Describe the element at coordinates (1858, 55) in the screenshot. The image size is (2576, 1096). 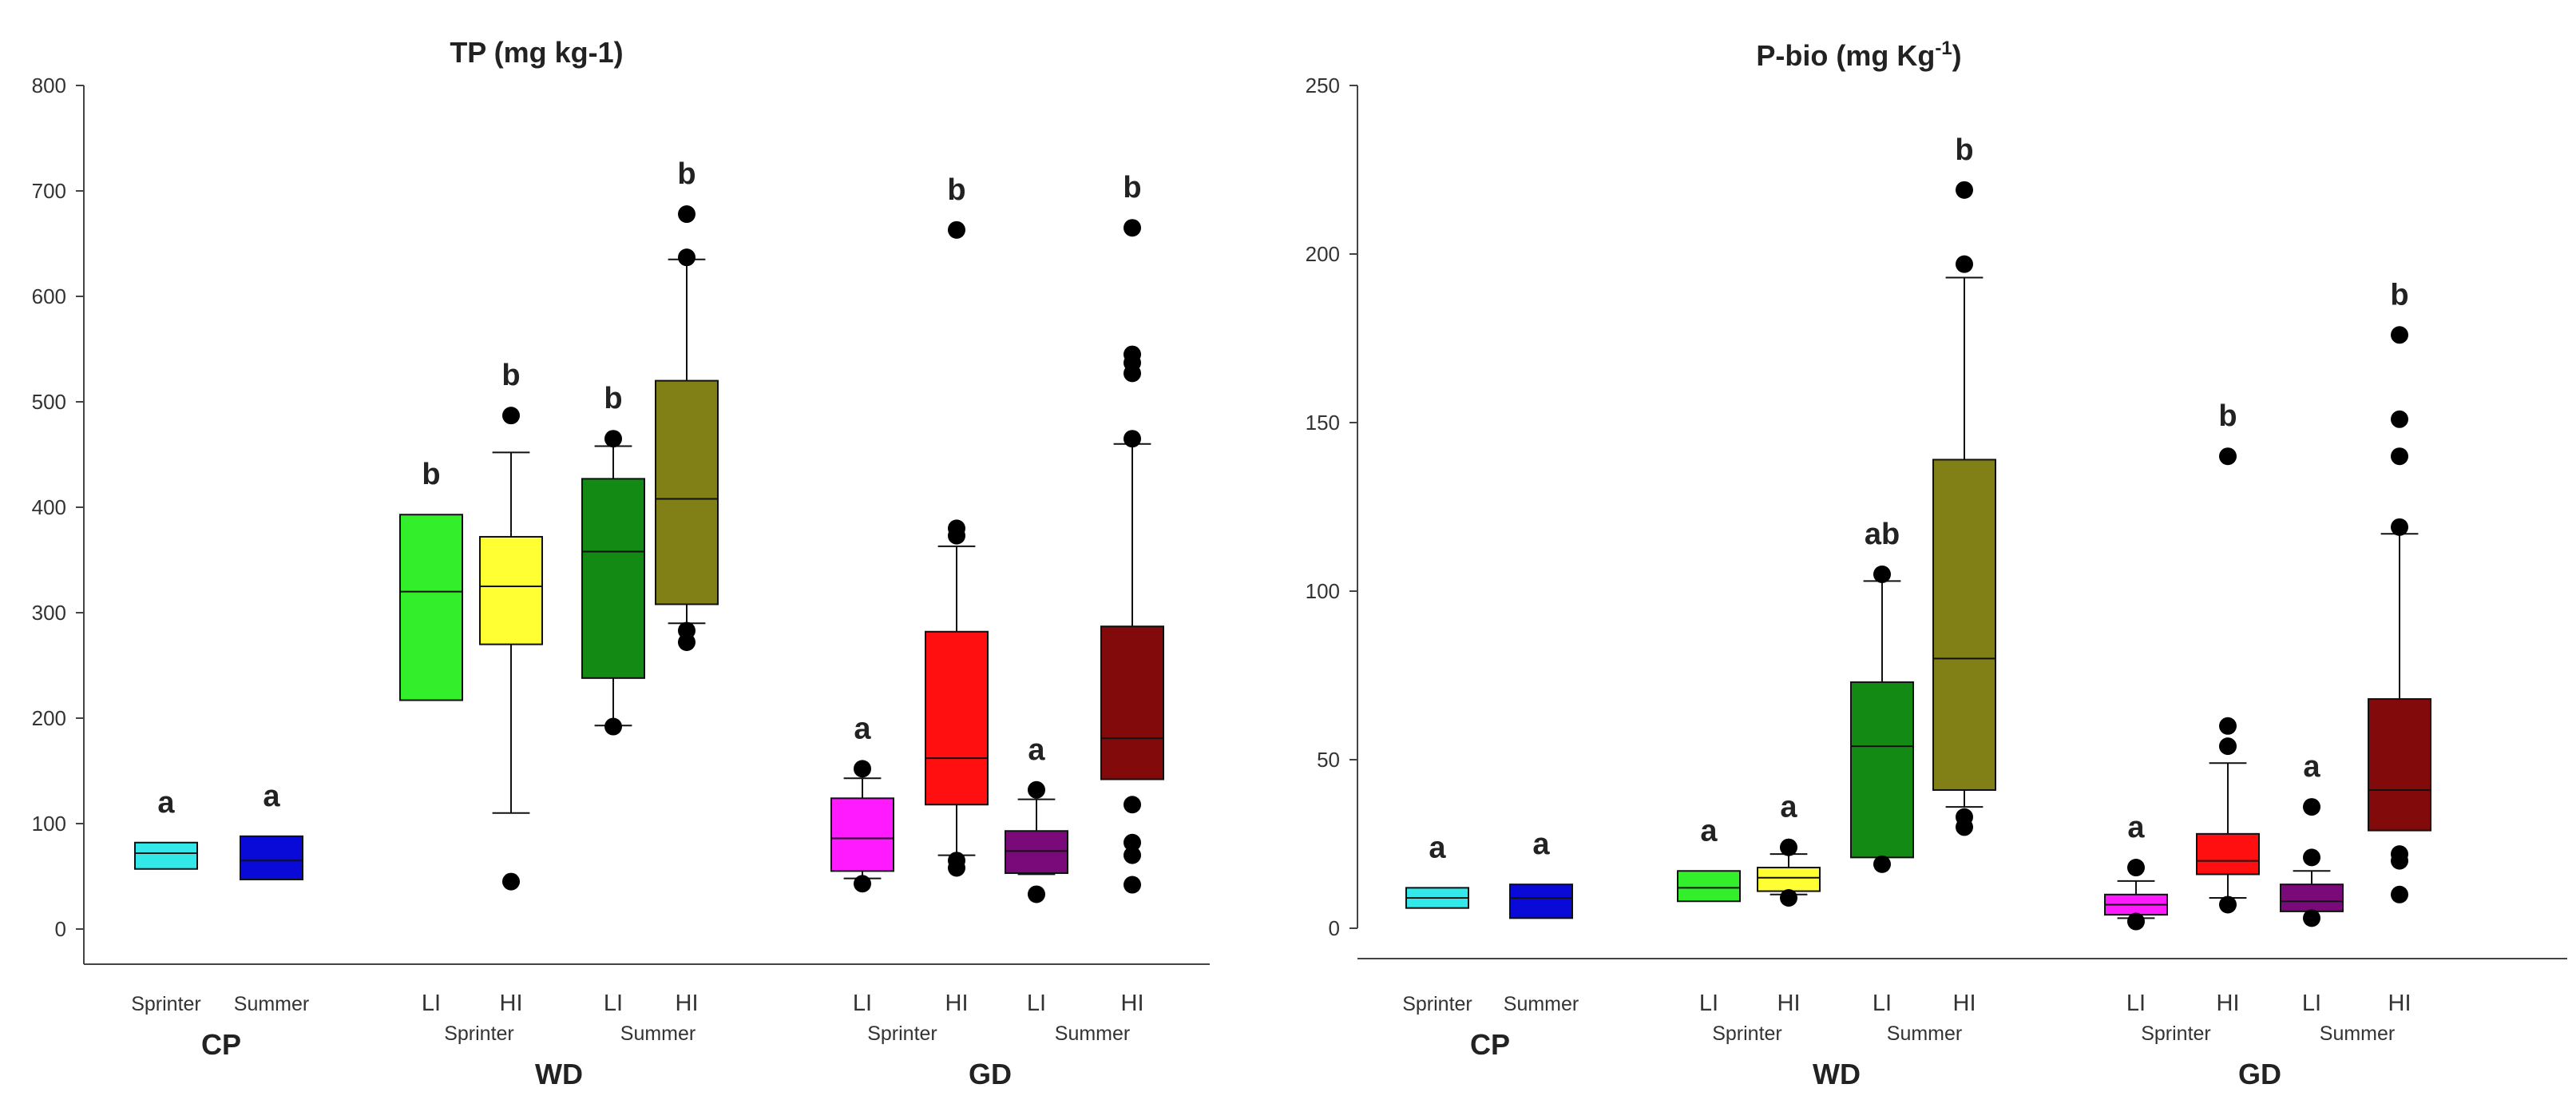
I see `pbio-chart-title: P-bio (mg Kg-1)` at that location.